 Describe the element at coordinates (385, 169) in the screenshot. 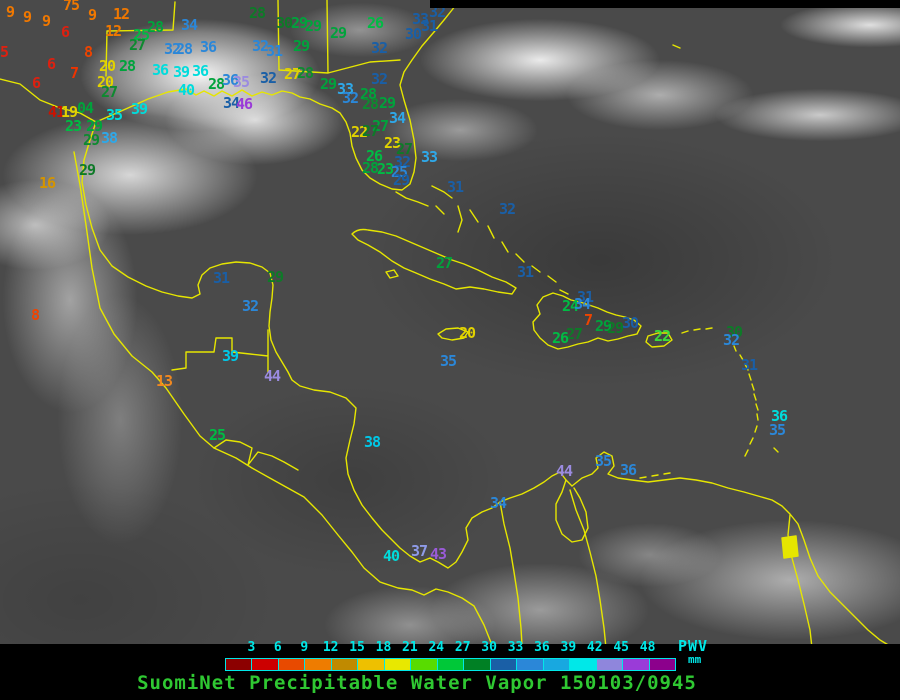

I see `pwv-station: 23` at that location.